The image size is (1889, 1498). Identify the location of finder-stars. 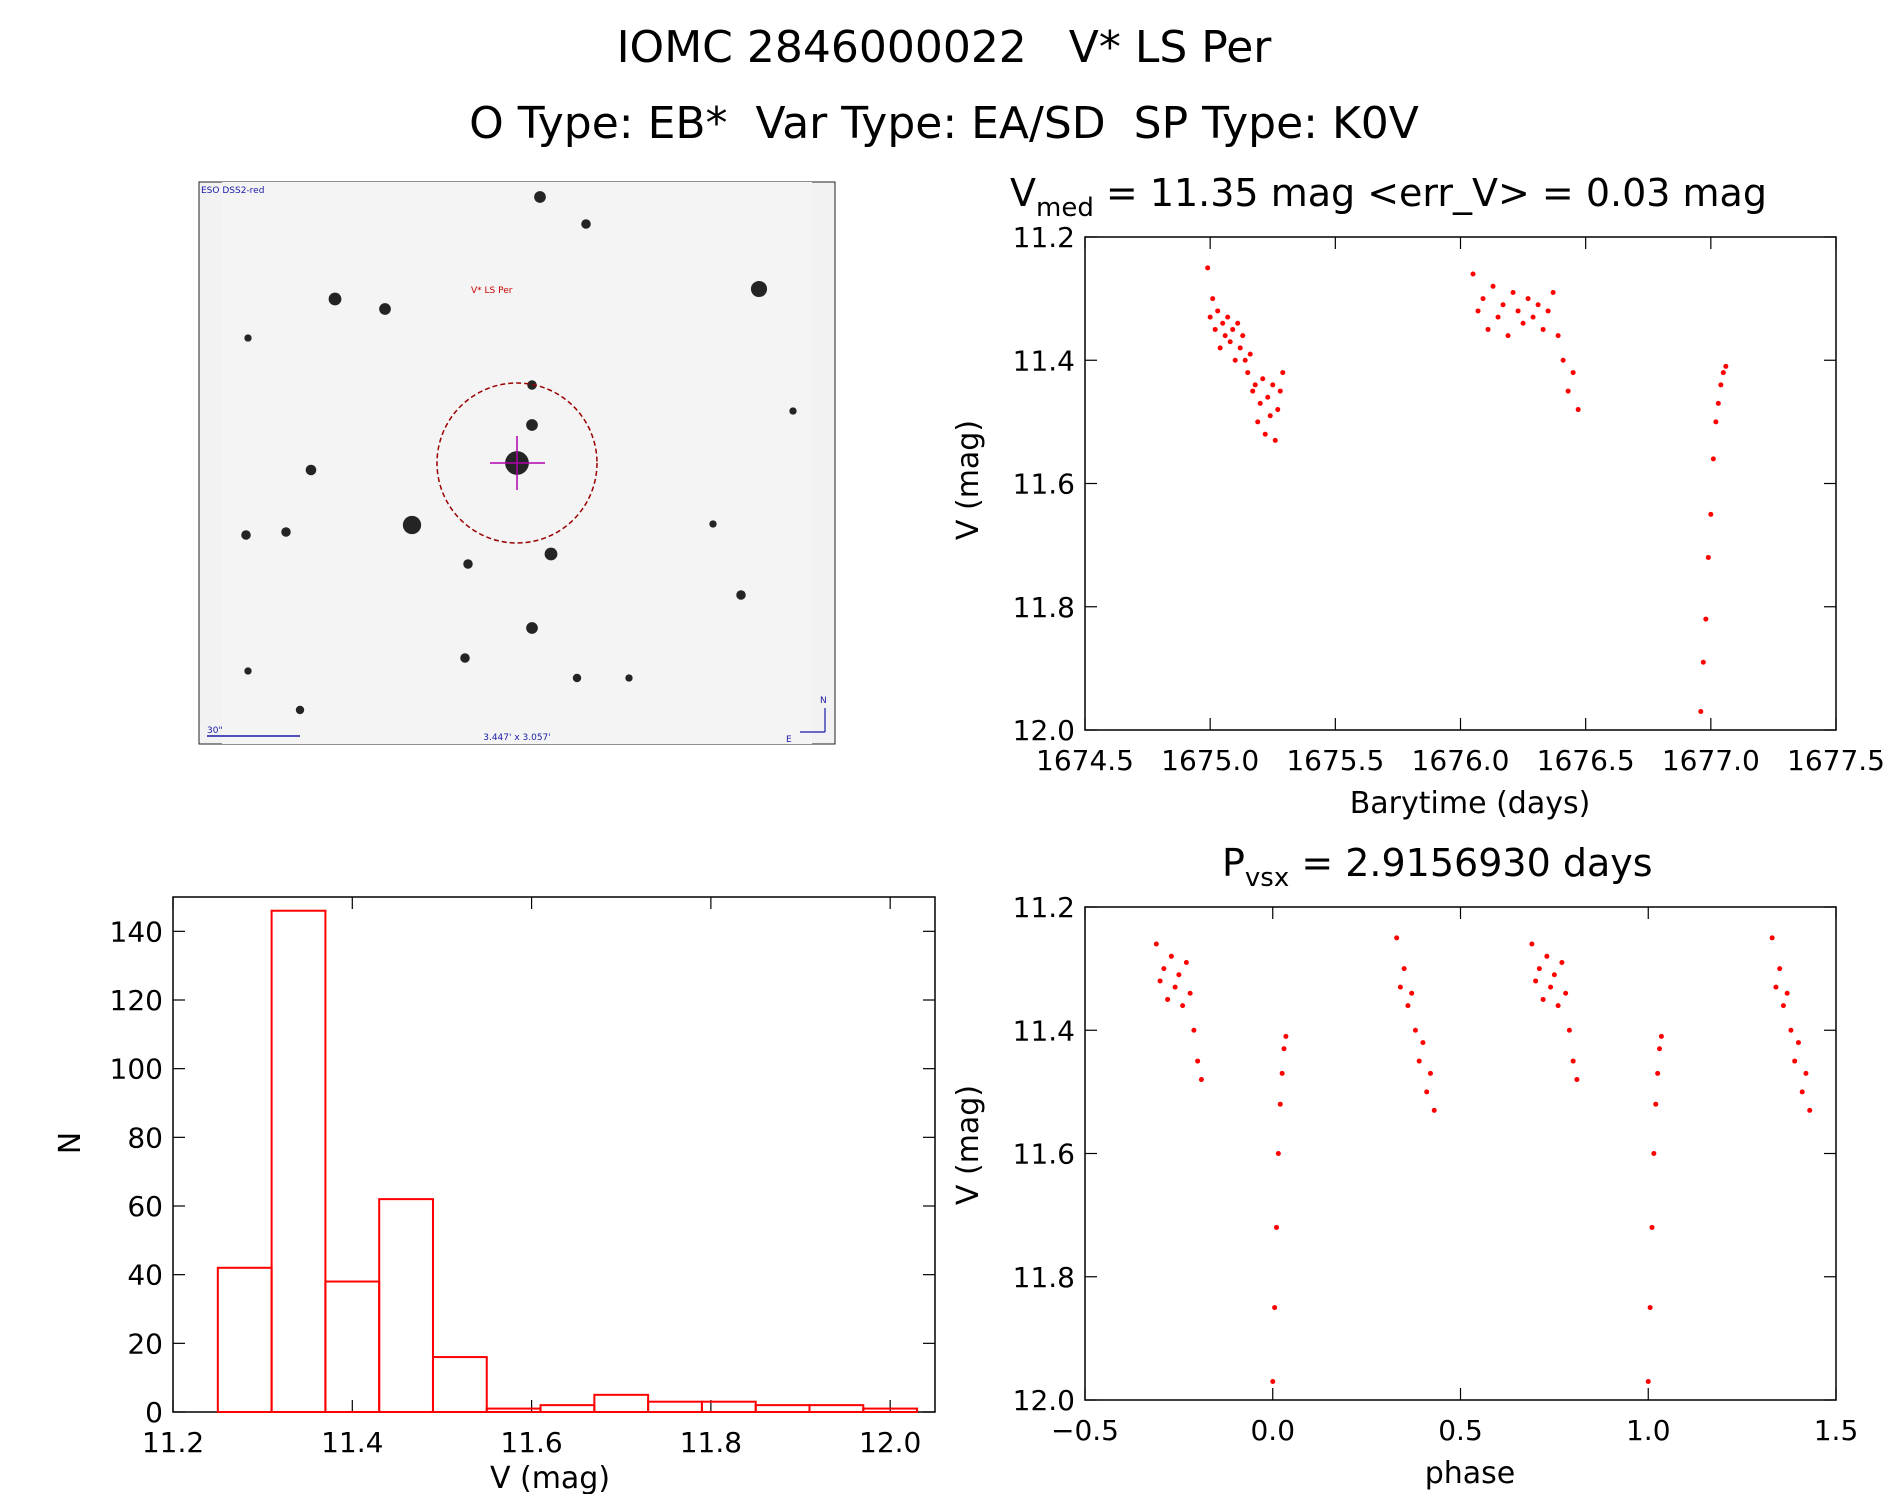
(519, 453).